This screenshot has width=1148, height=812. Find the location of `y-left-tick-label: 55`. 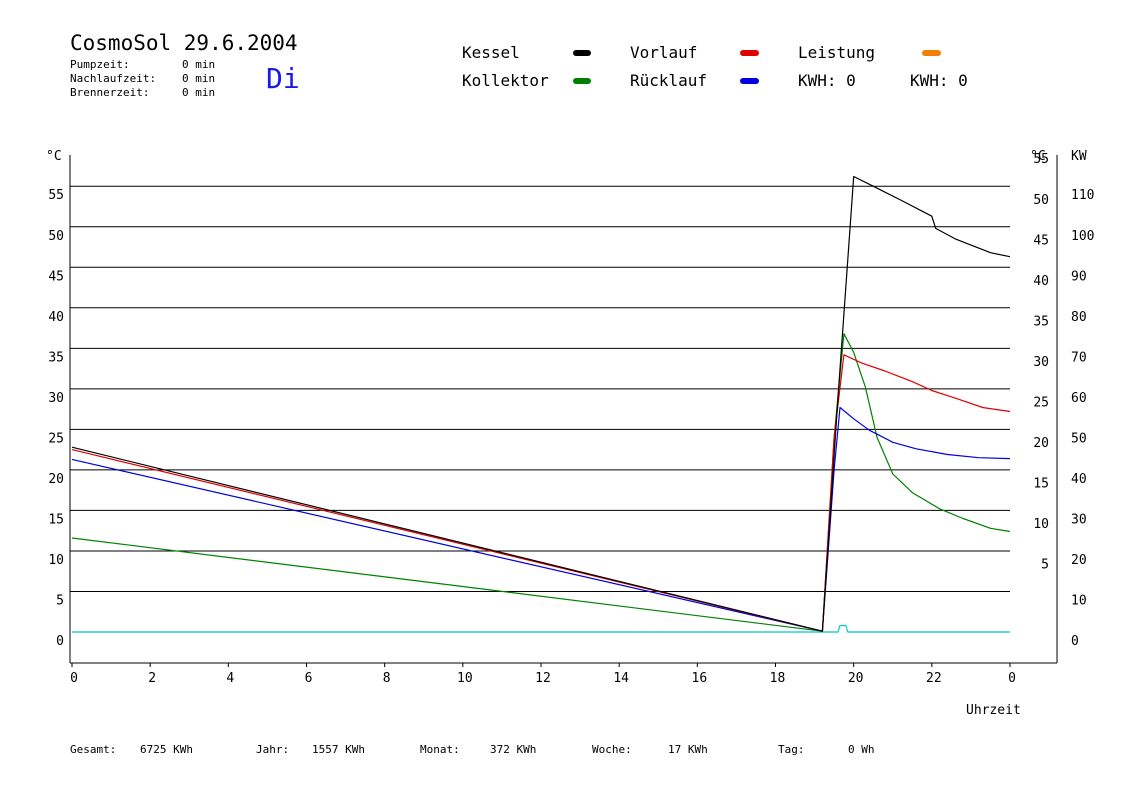

y-left-tick-label: 55 is located at coordinates (56, 195).